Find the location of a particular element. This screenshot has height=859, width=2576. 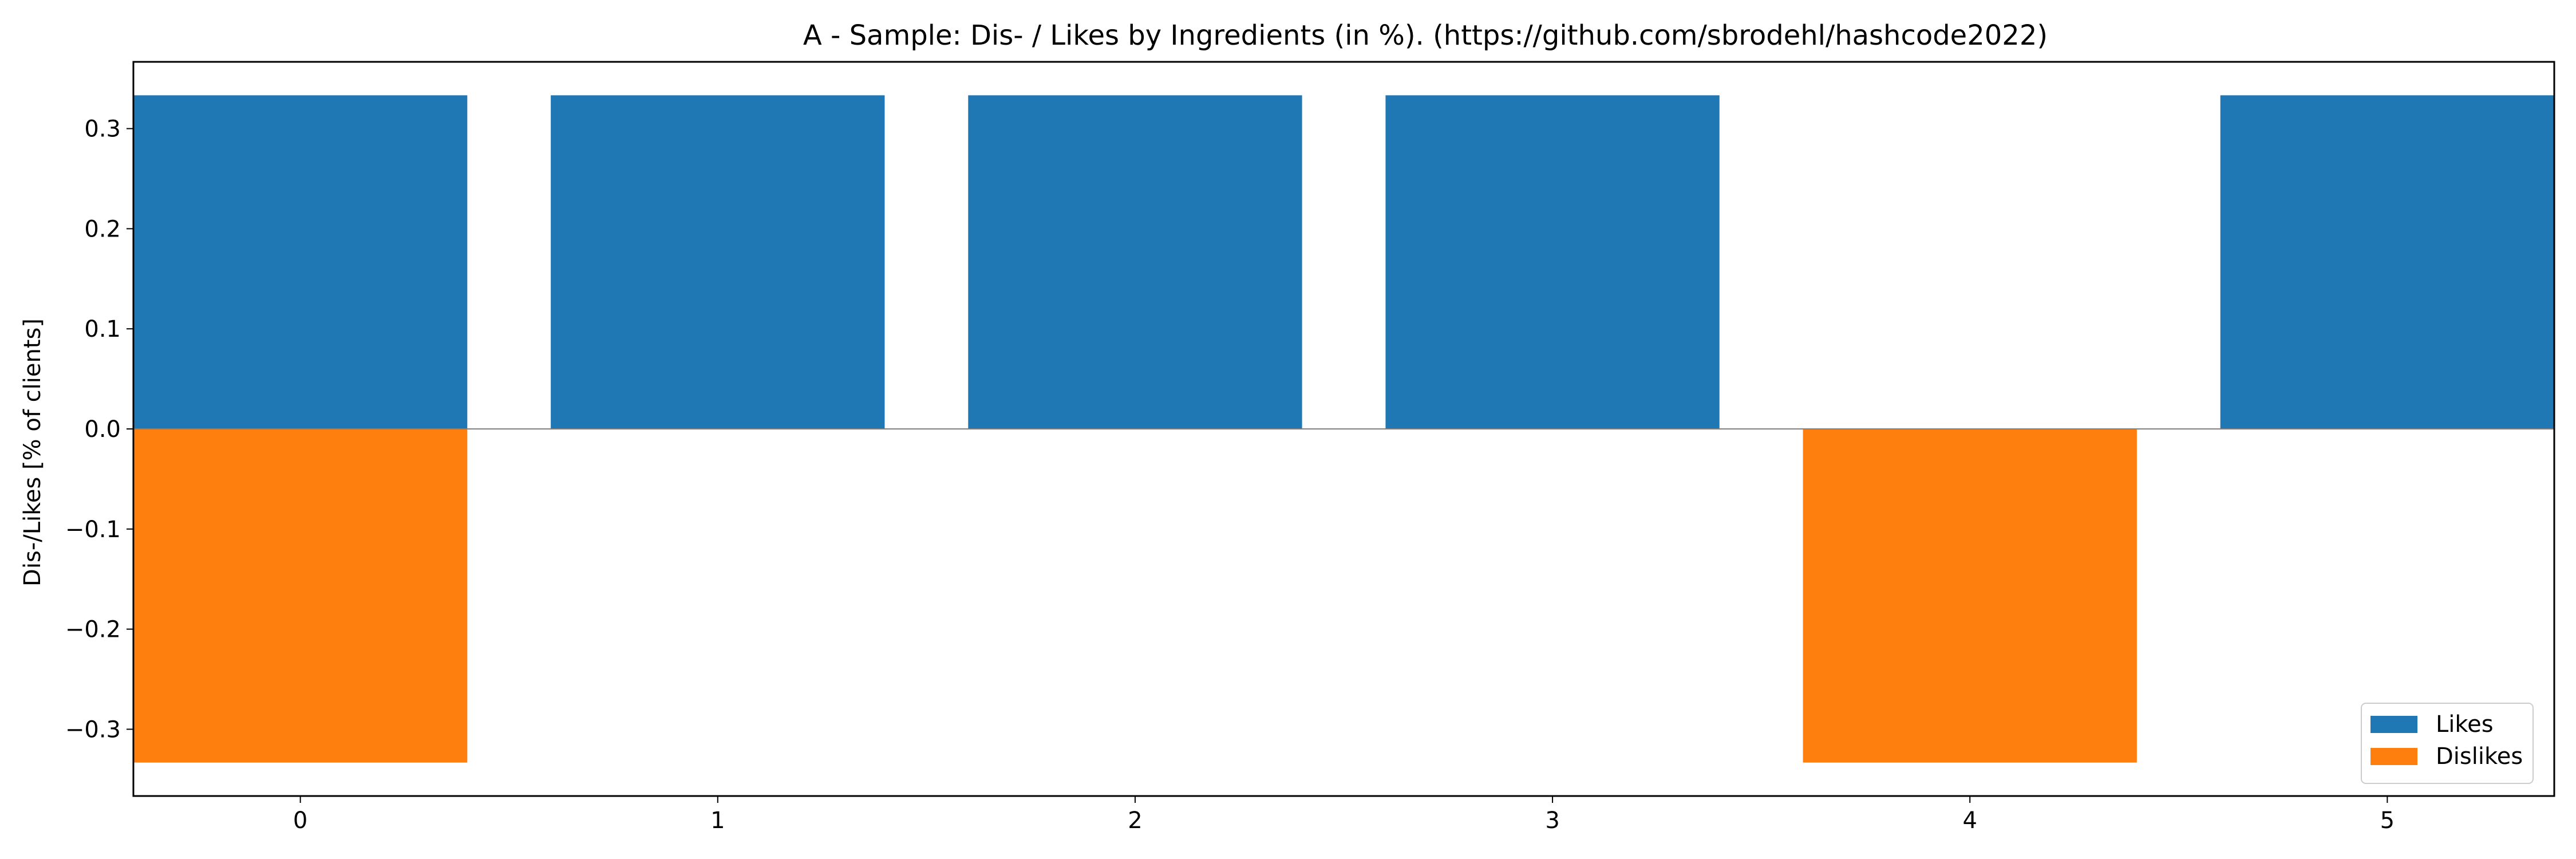

y-tick-label: −0.2 is located at coordinates (93, 630).